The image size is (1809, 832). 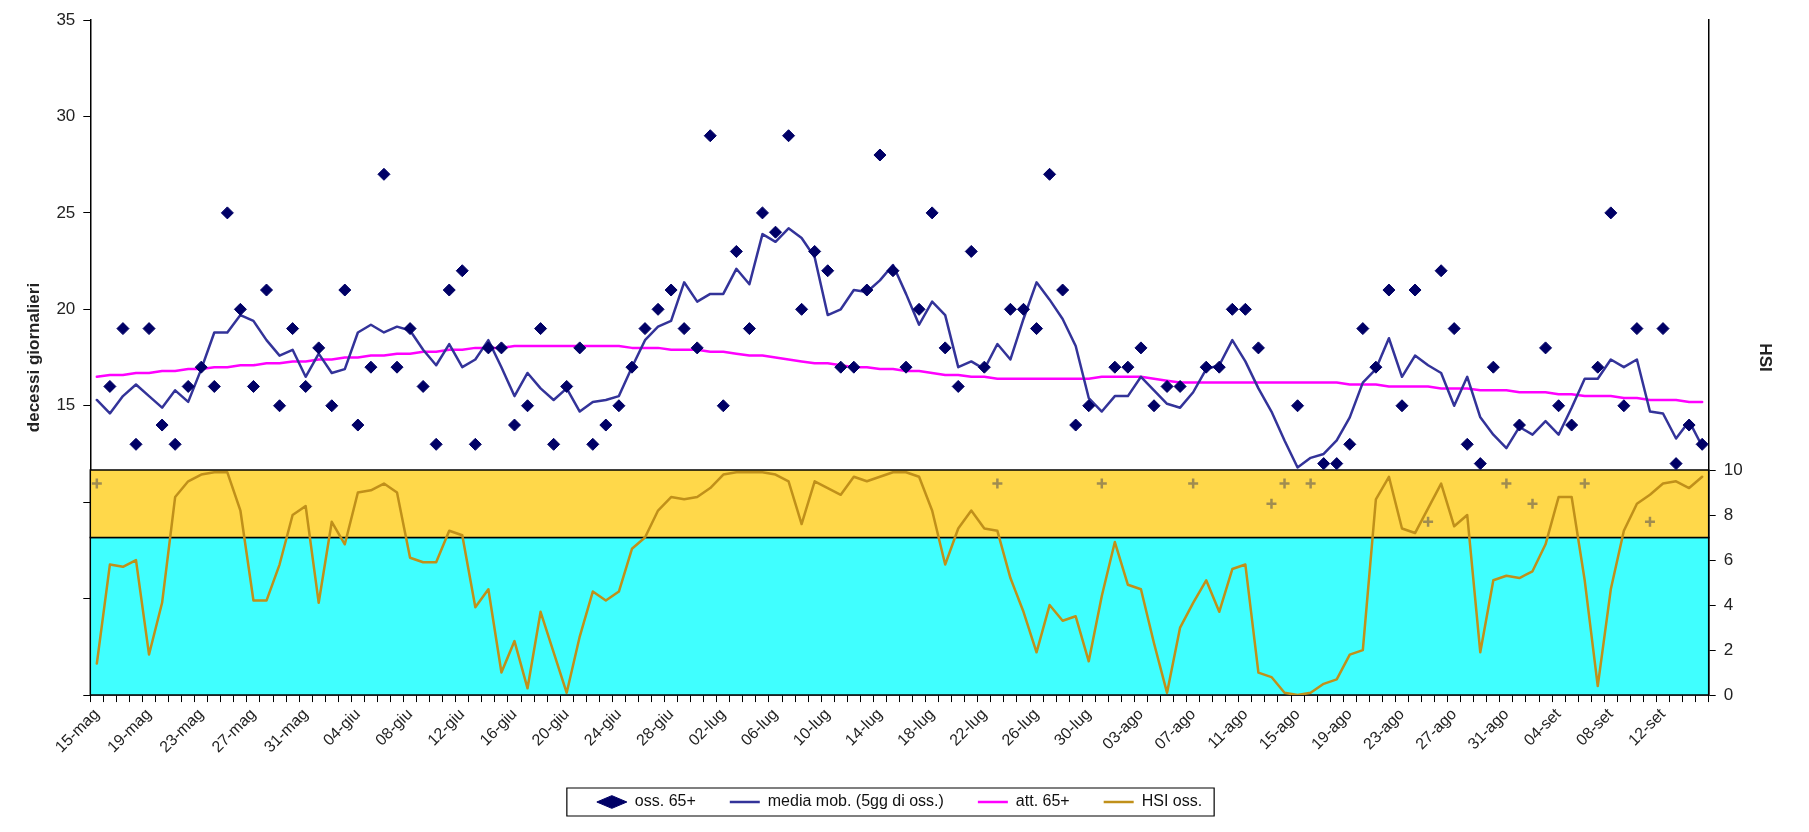 I want to click on legend-label: HSI oss., so click(x=1172, y=801).